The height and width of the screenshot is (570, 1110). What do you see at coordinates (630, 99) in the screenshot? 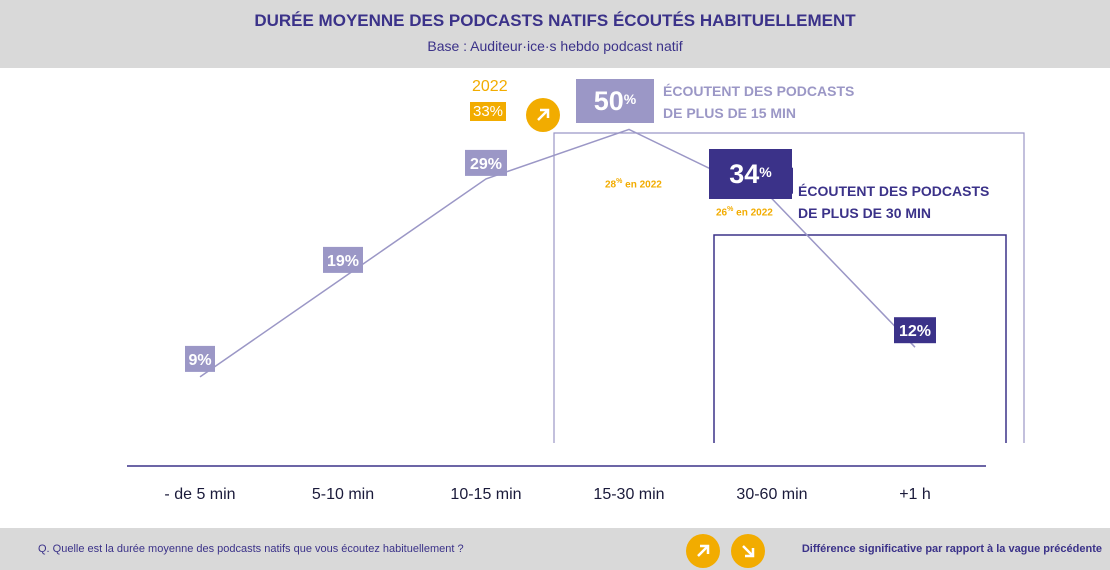
I see `over15-unit: %` at bounding box center [630, 99].